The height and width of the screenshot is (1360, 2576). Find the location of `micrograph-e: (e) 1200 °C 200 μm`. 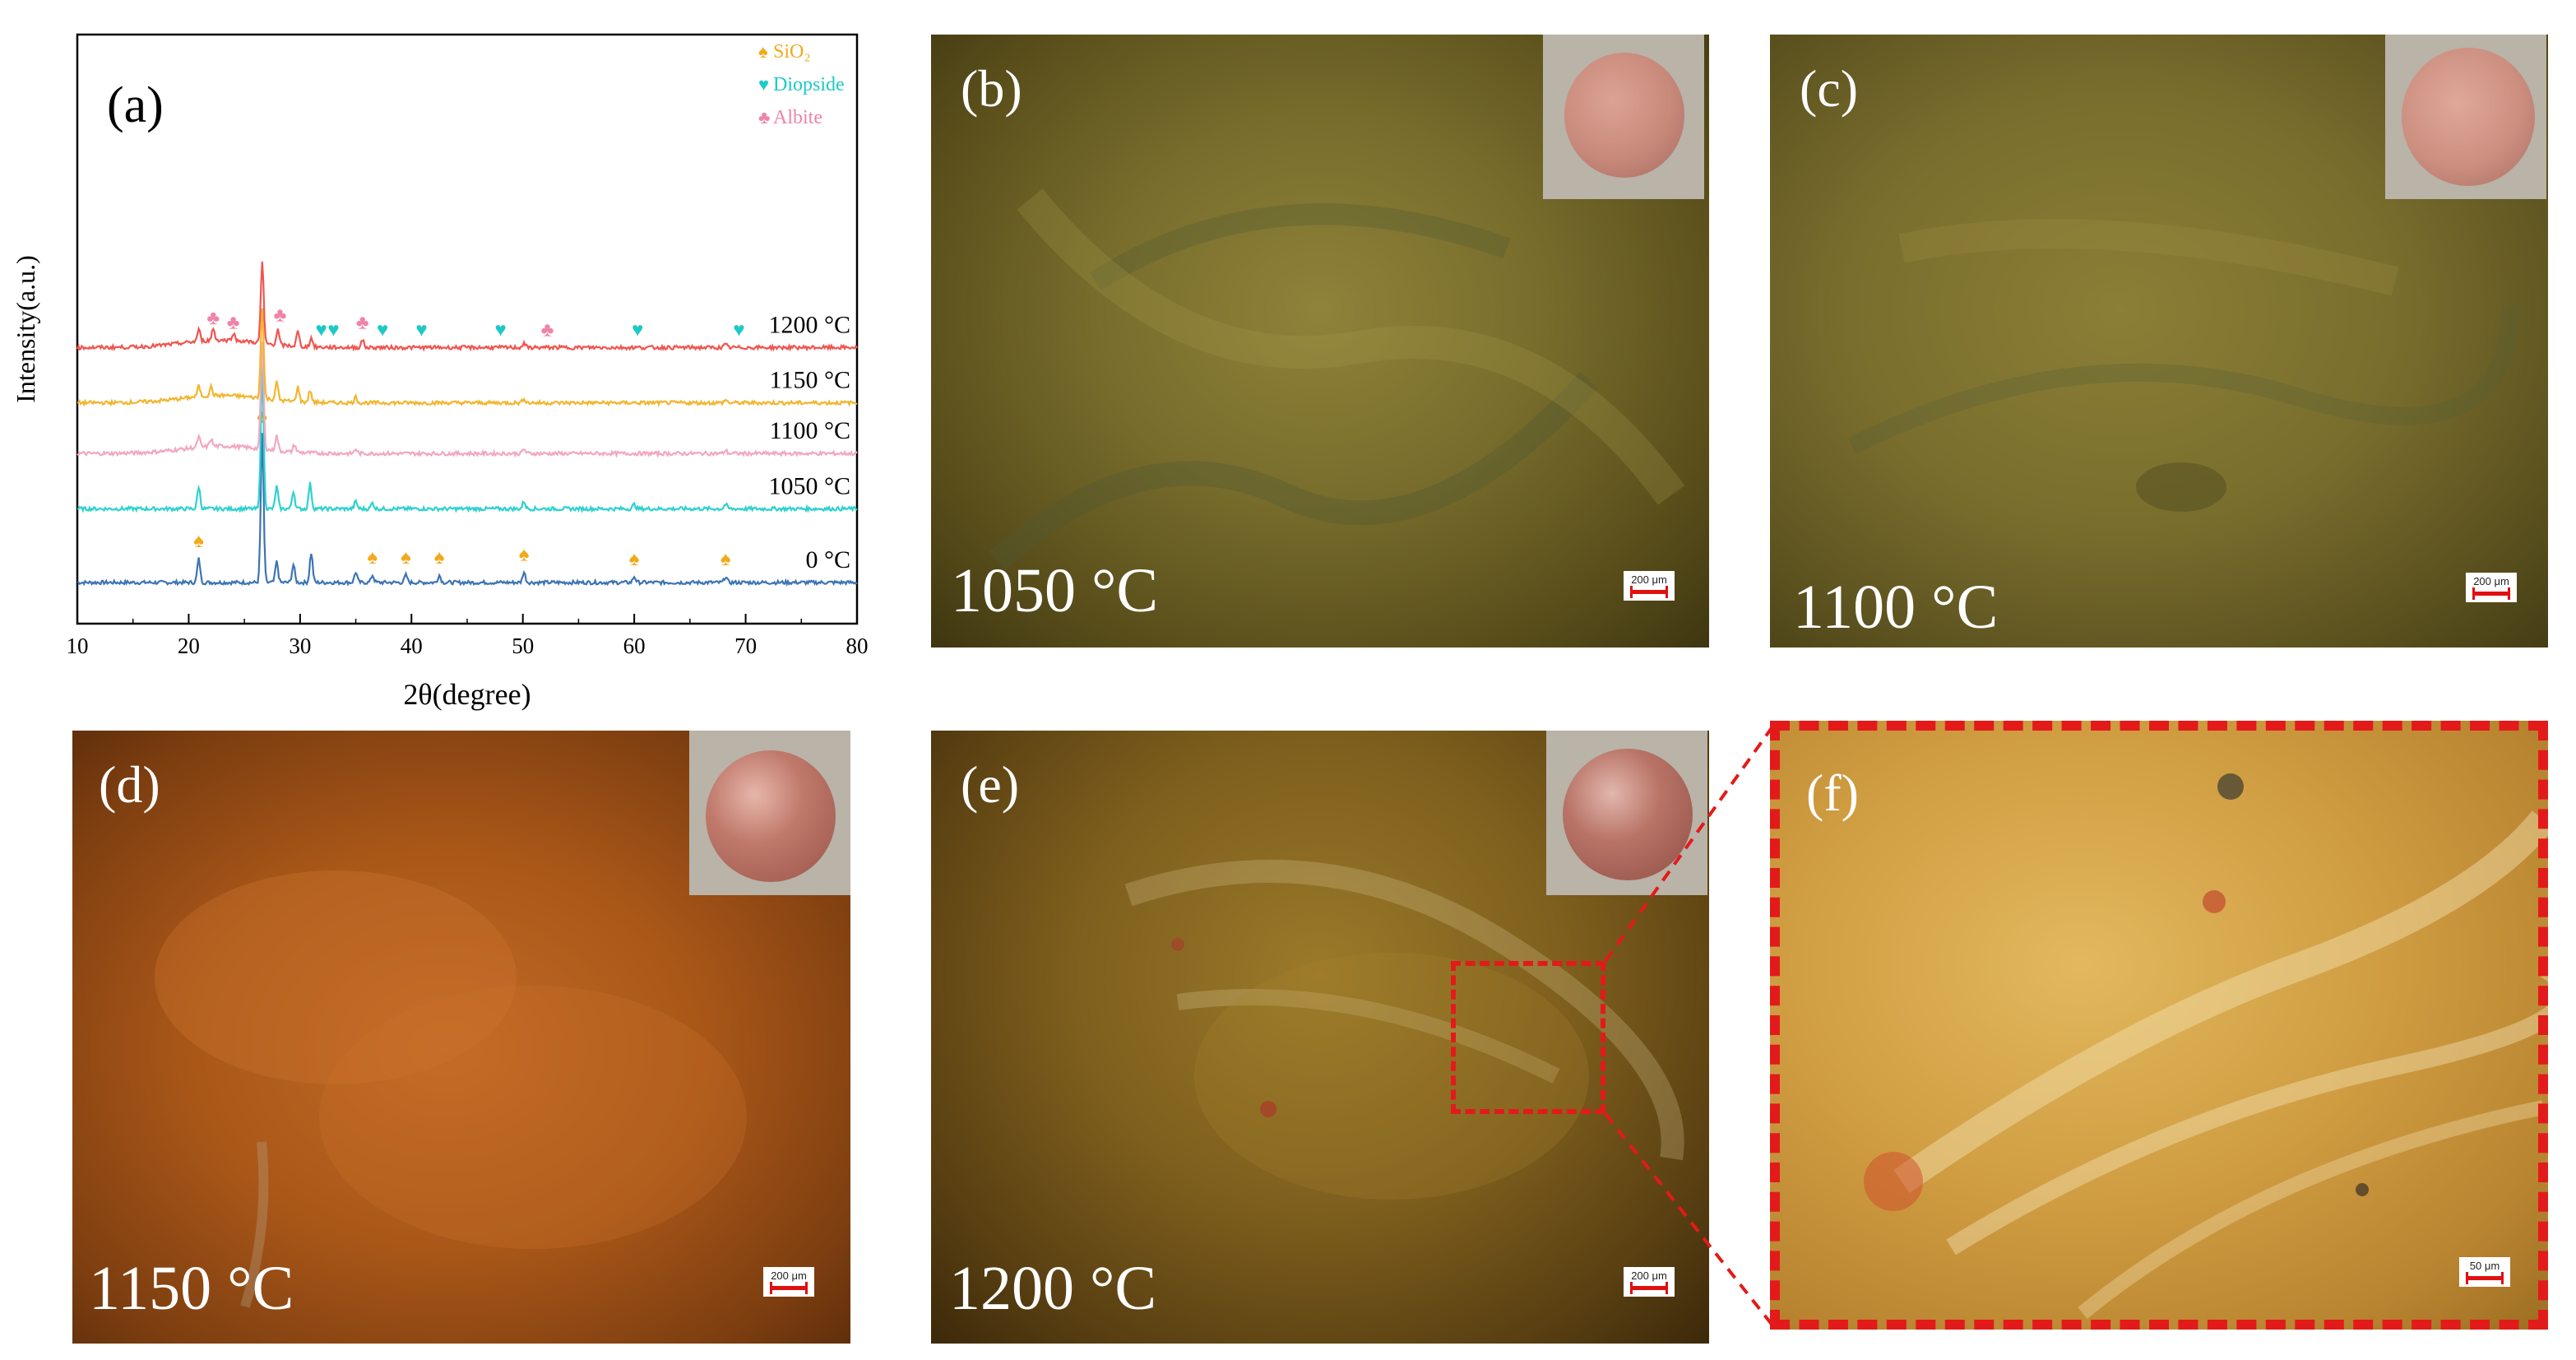

micrograph-e: (e) 1200 °C 200 μm is located at coordinates (1320, 1037).